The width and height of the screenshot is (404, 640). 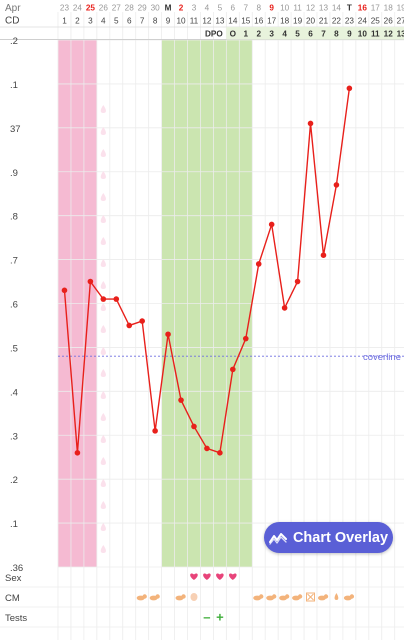 I want to click on y-tick-label: .3, so click(x=14, y=436).